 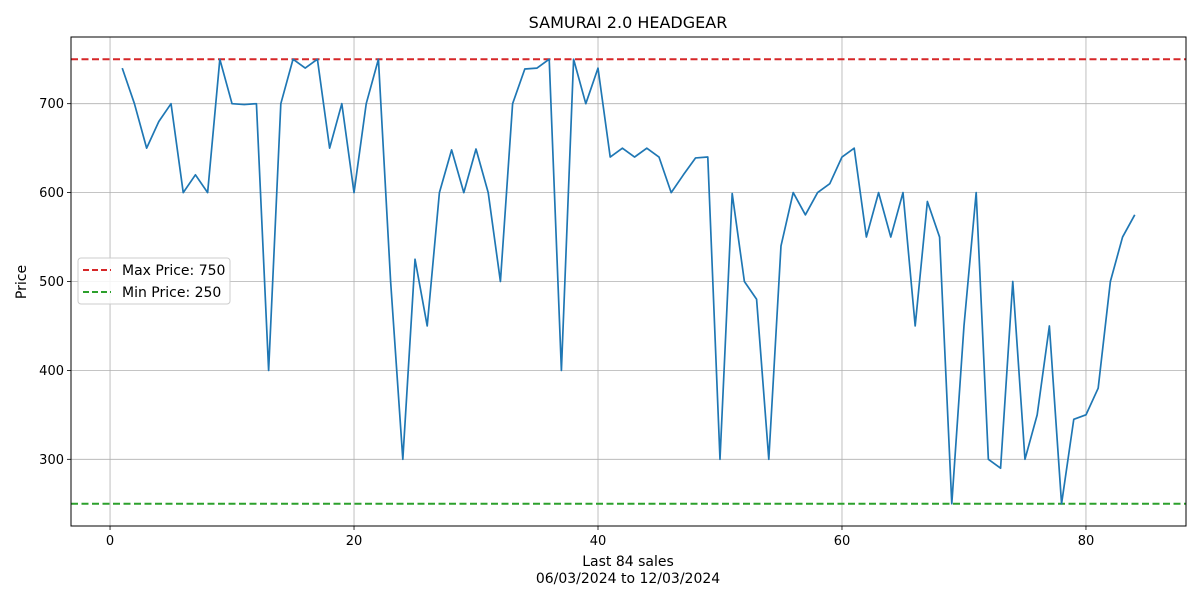 What do you see at coordinates (598, 541) in the screenshot?
I see `x-tick-label: 40` at bounding box center [598, 541].